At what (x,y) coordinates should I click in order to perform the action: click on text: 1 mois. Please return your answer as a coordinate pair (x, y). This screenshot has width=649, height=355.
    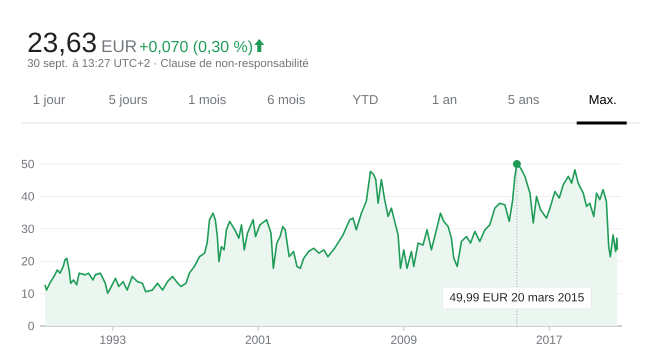
    Looking at the image, I should click on (207, 99).